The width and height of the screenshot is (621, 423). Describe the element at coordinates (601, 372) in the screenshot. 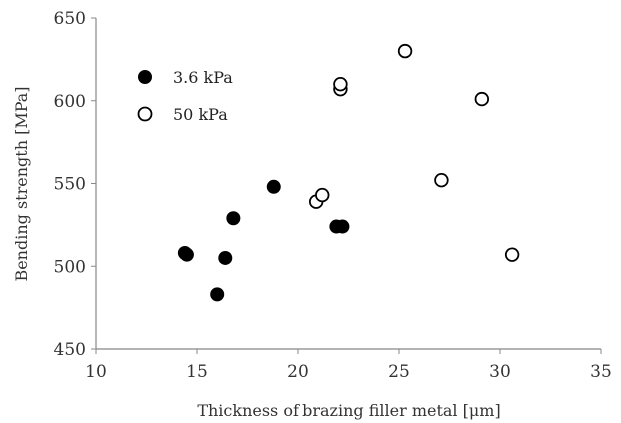

I see `x-tick-label: 35` at that location.